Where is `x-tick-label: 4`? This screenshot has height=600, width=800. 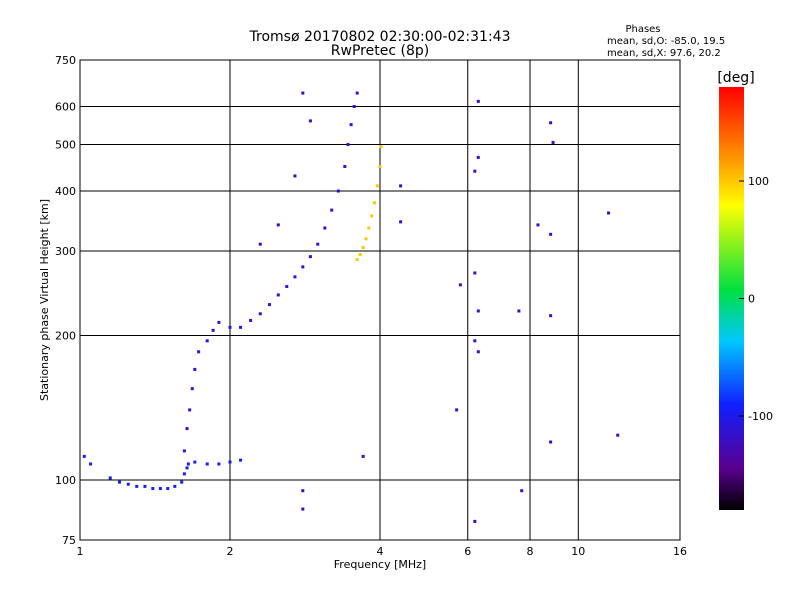
x-tick-label: 4 is located at coordinates (380, 551).